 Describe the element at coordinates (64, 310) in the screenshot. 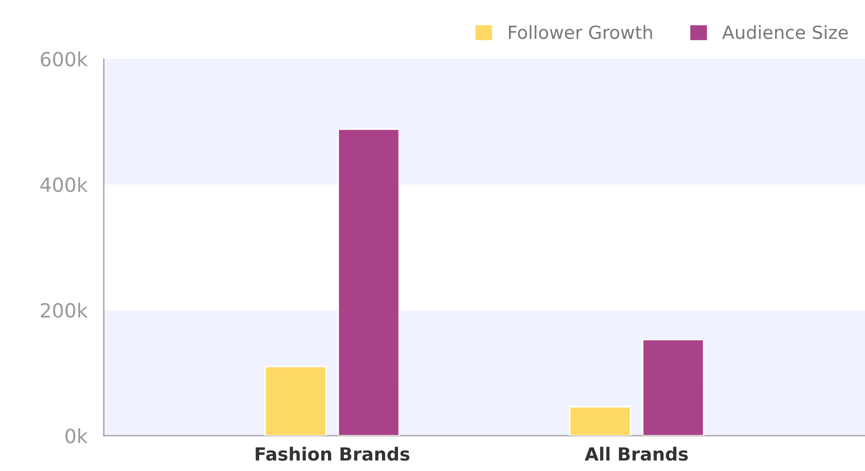

I see `y-tick-label: 200k` at that location.